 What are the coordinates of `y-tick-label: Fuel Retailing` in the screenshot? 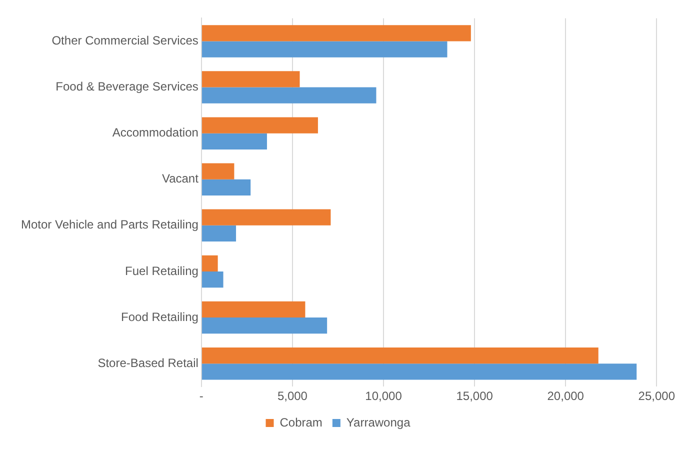 It's located at (161, 271).